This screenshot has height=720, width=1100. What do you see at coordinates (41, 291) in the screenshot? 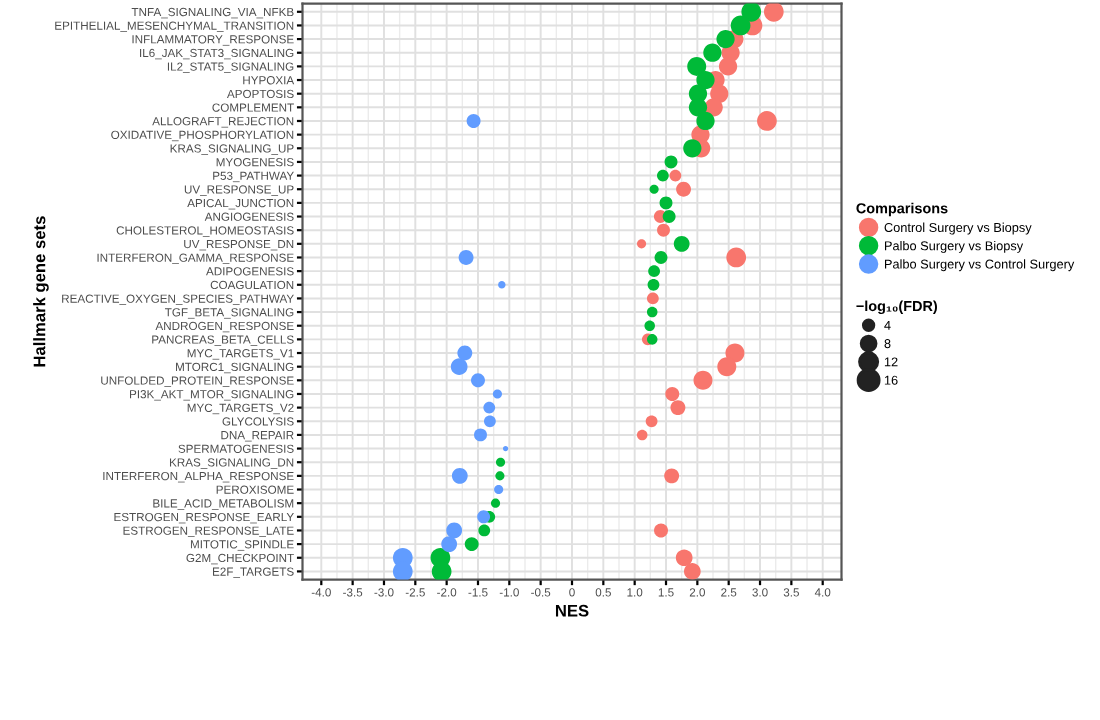
I see `y-axis-title: Hallmark gene sets` at bounding box center [41, 291].